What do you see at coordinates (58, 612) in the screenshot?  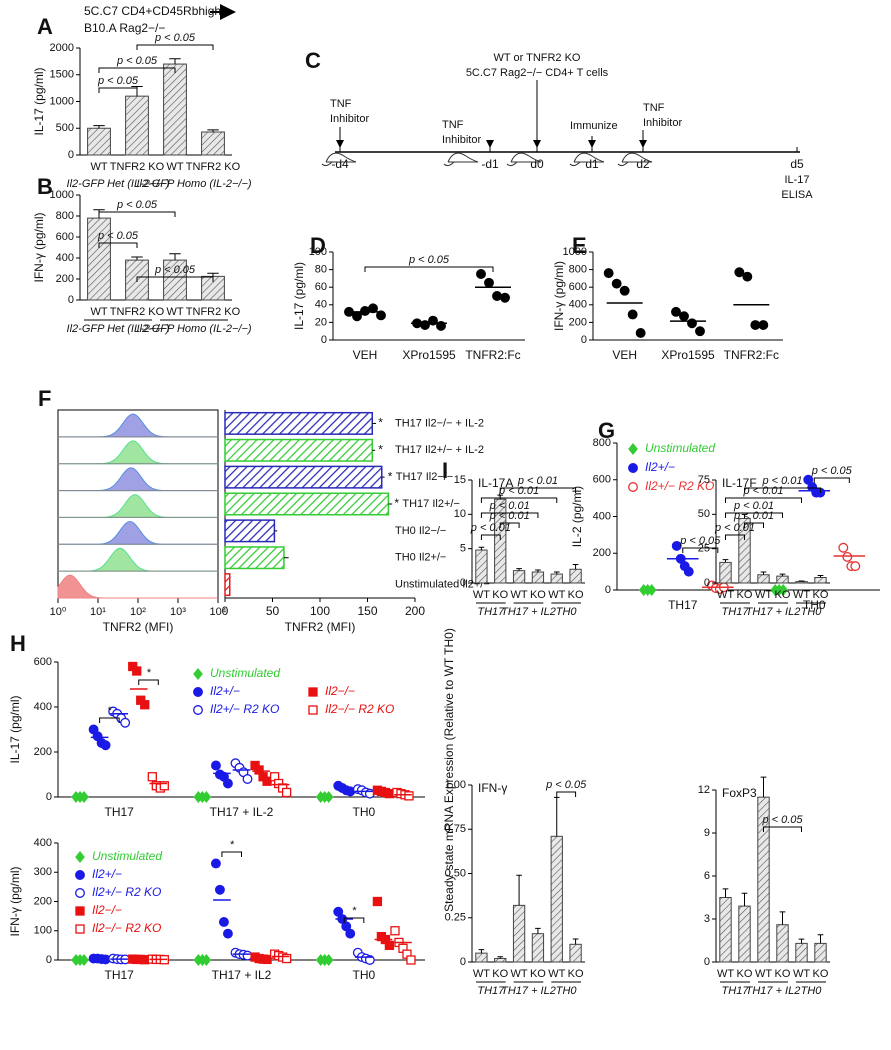 I see `x-tick-label: 10⁰` at bounding box center [58, 612].